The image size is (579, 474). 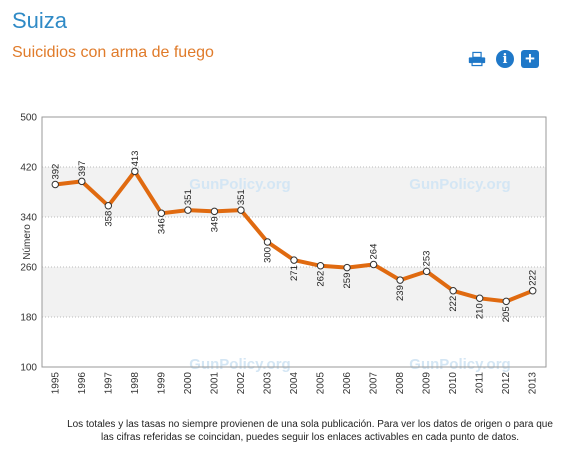 What do you see at coordinates (82, 383) in the screenshot?
I see `x-tick-label: 1996` at bounding box center [82, 383].